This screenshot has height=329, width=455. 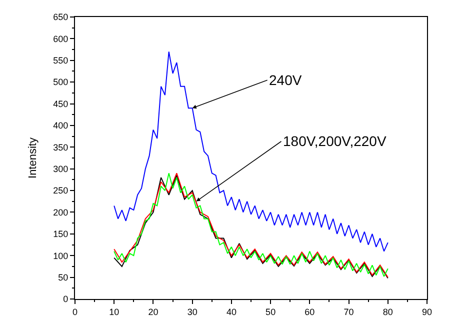 I want to click on y-tick-label: 250, so click(x=60, y=191).